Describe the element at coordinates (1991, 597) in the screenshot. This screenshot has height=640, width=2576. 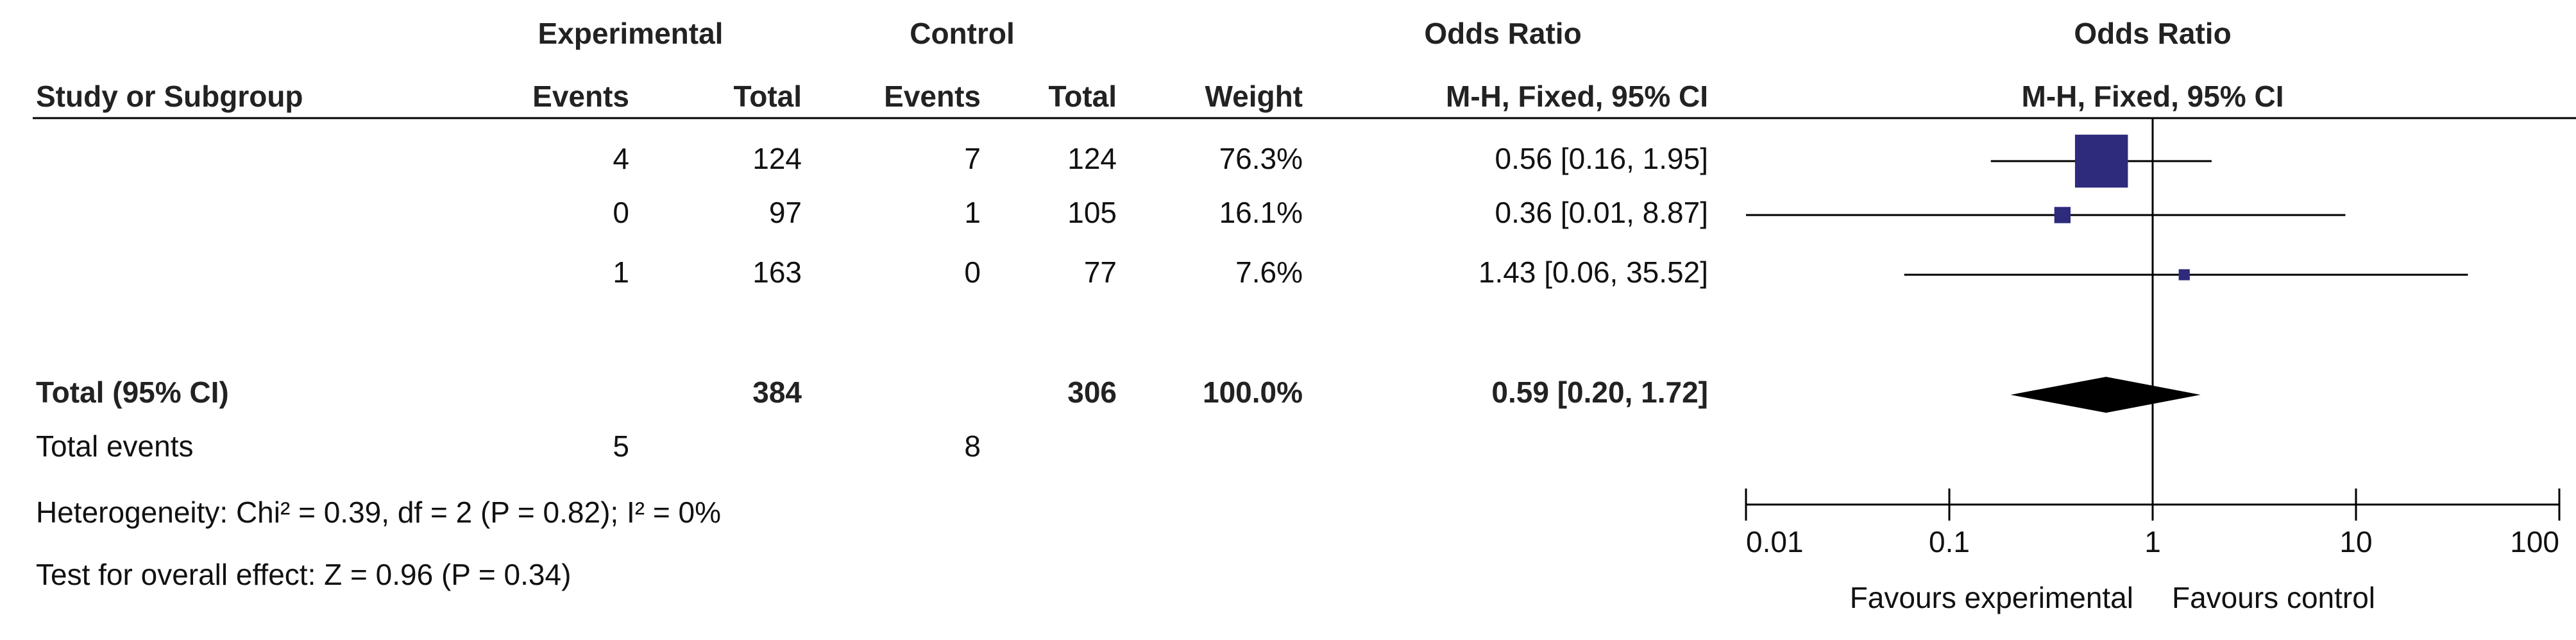
I see `x-label-left: Favours experimental` at that location.